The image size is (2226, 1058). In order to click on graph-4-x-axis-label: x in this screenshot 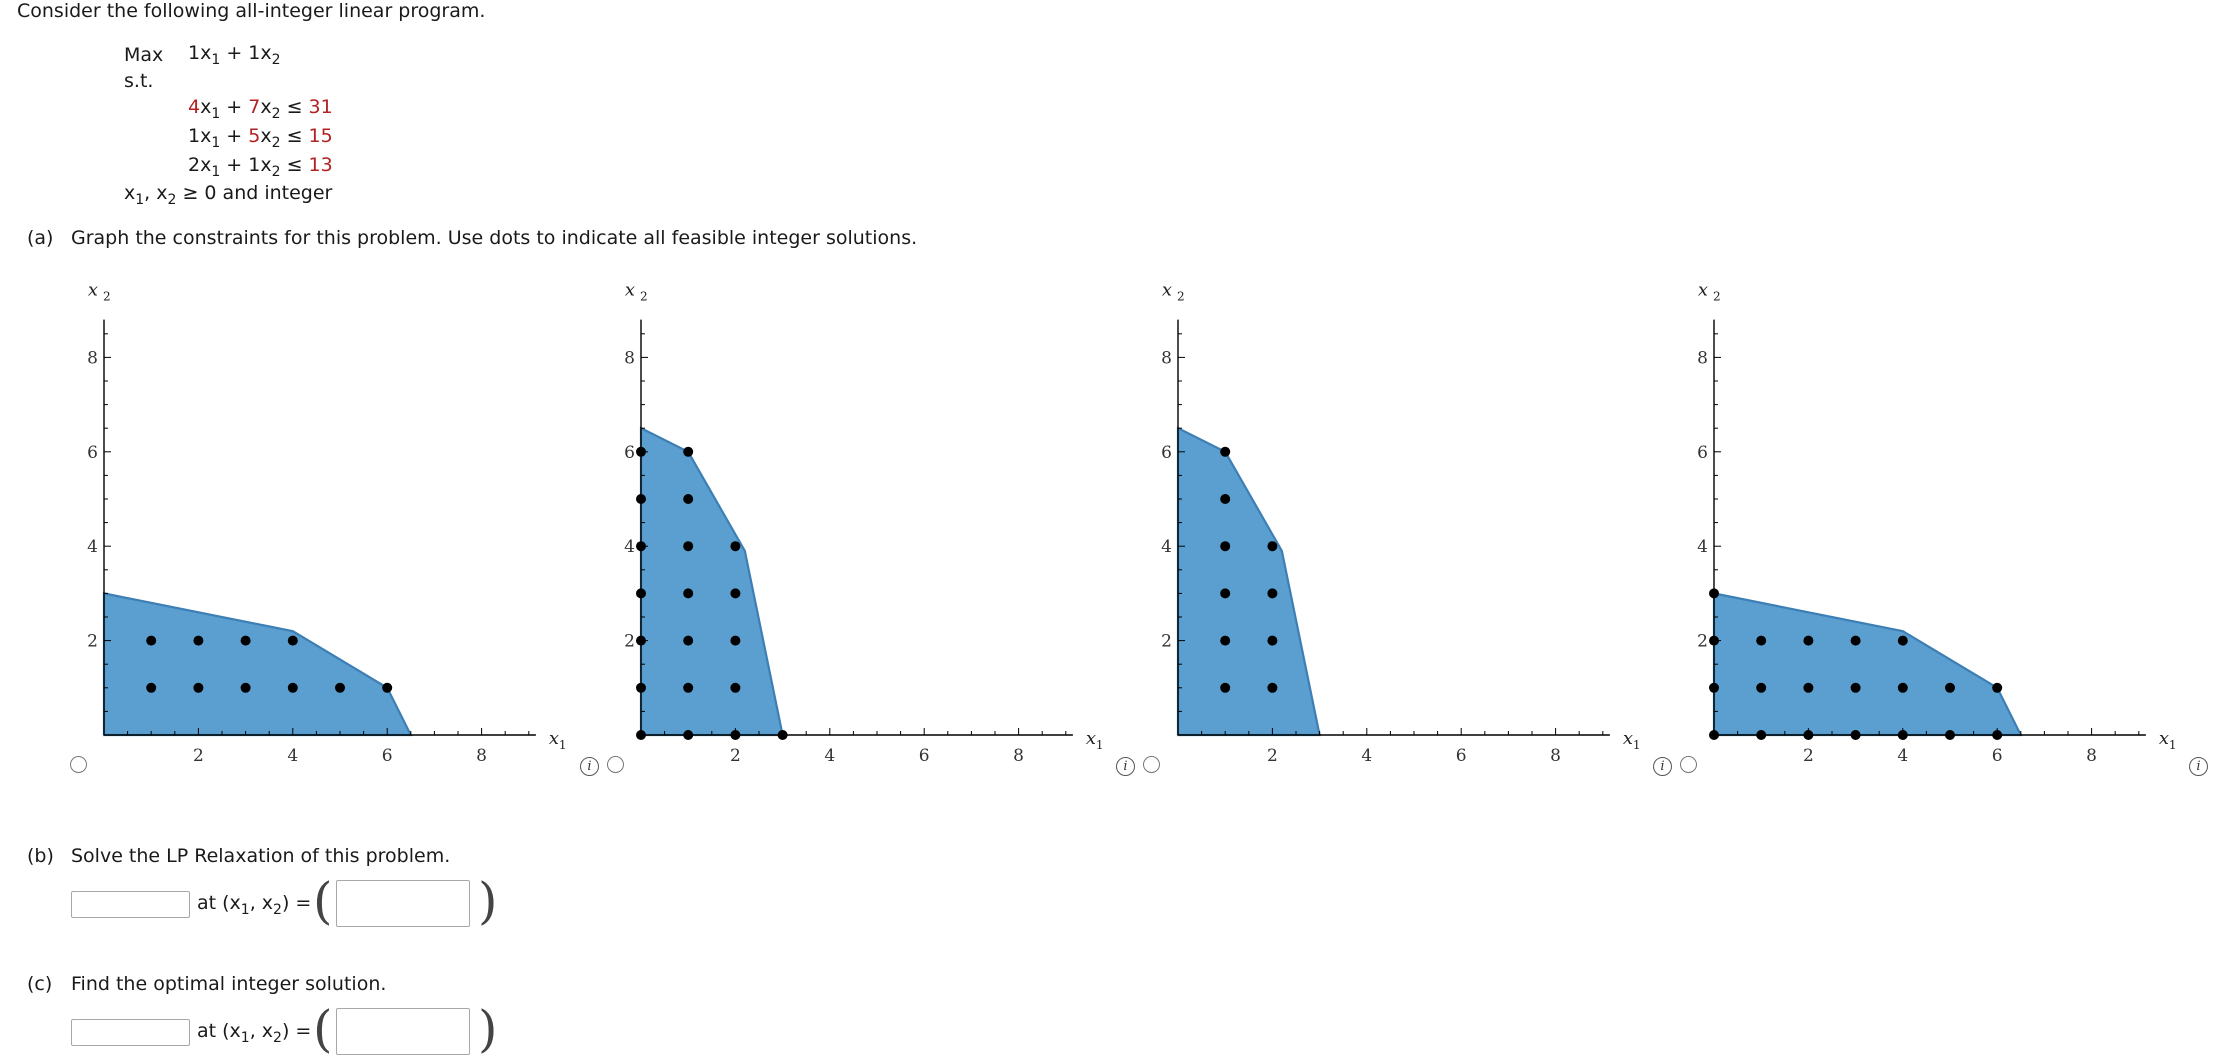, I will do `click(2164, 738)`.